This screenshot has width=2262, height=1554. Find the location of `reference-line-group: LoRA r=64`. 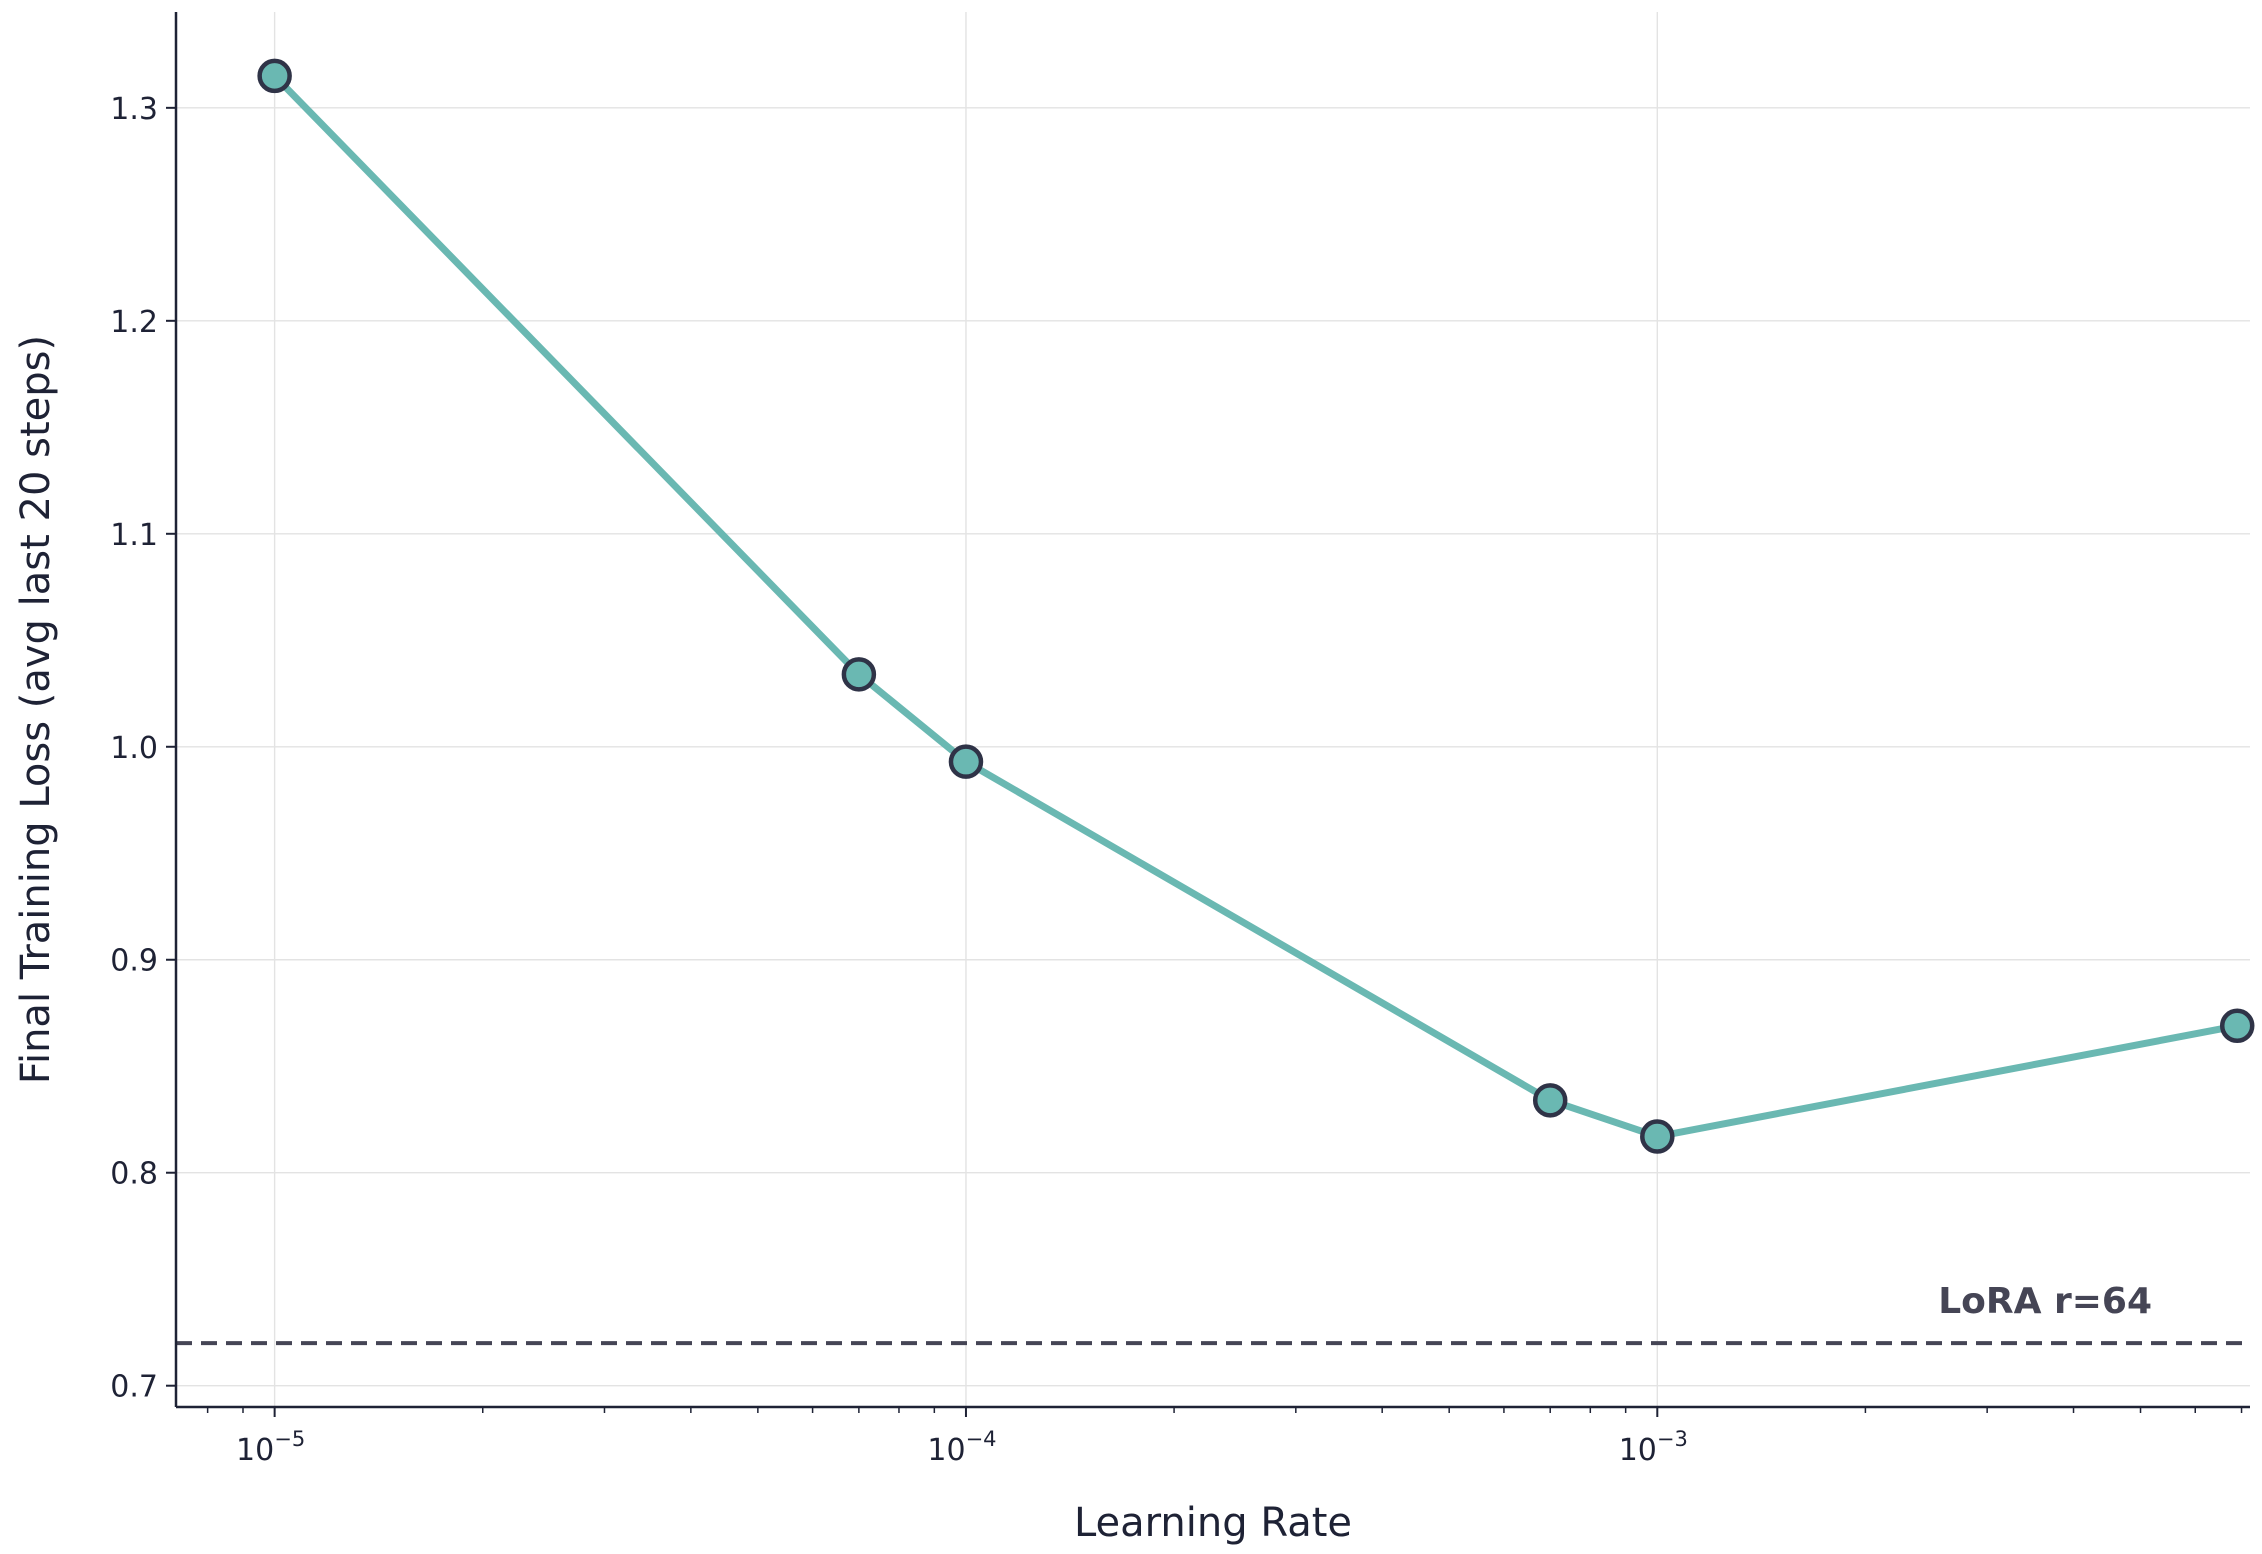

reference-line-group: LoRA r=64 is located at coordinates (1213, 1313).